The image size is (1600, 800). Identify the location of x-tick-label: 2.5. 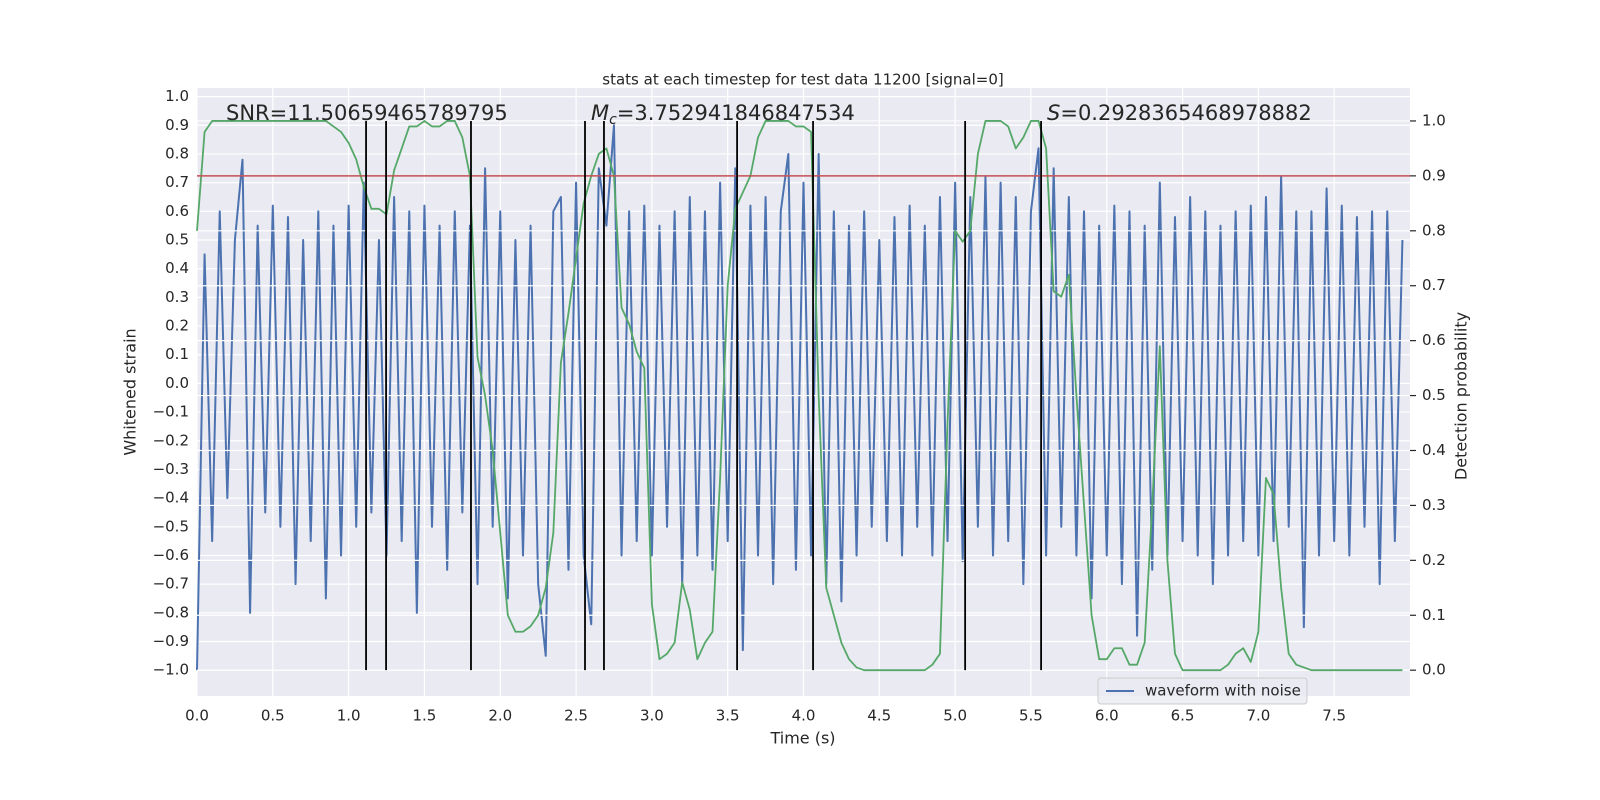
(576, 716).